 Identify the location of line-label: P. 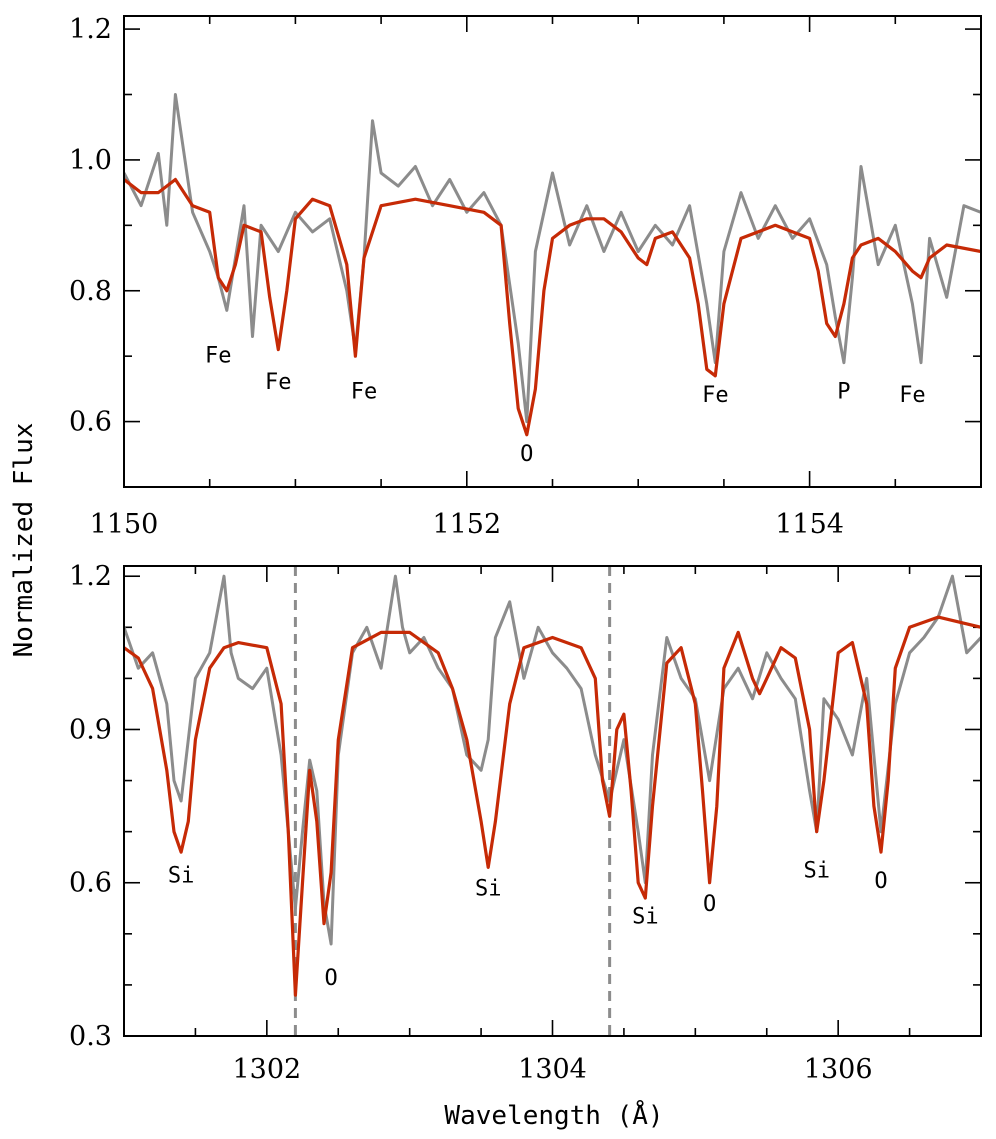
(843, 392).